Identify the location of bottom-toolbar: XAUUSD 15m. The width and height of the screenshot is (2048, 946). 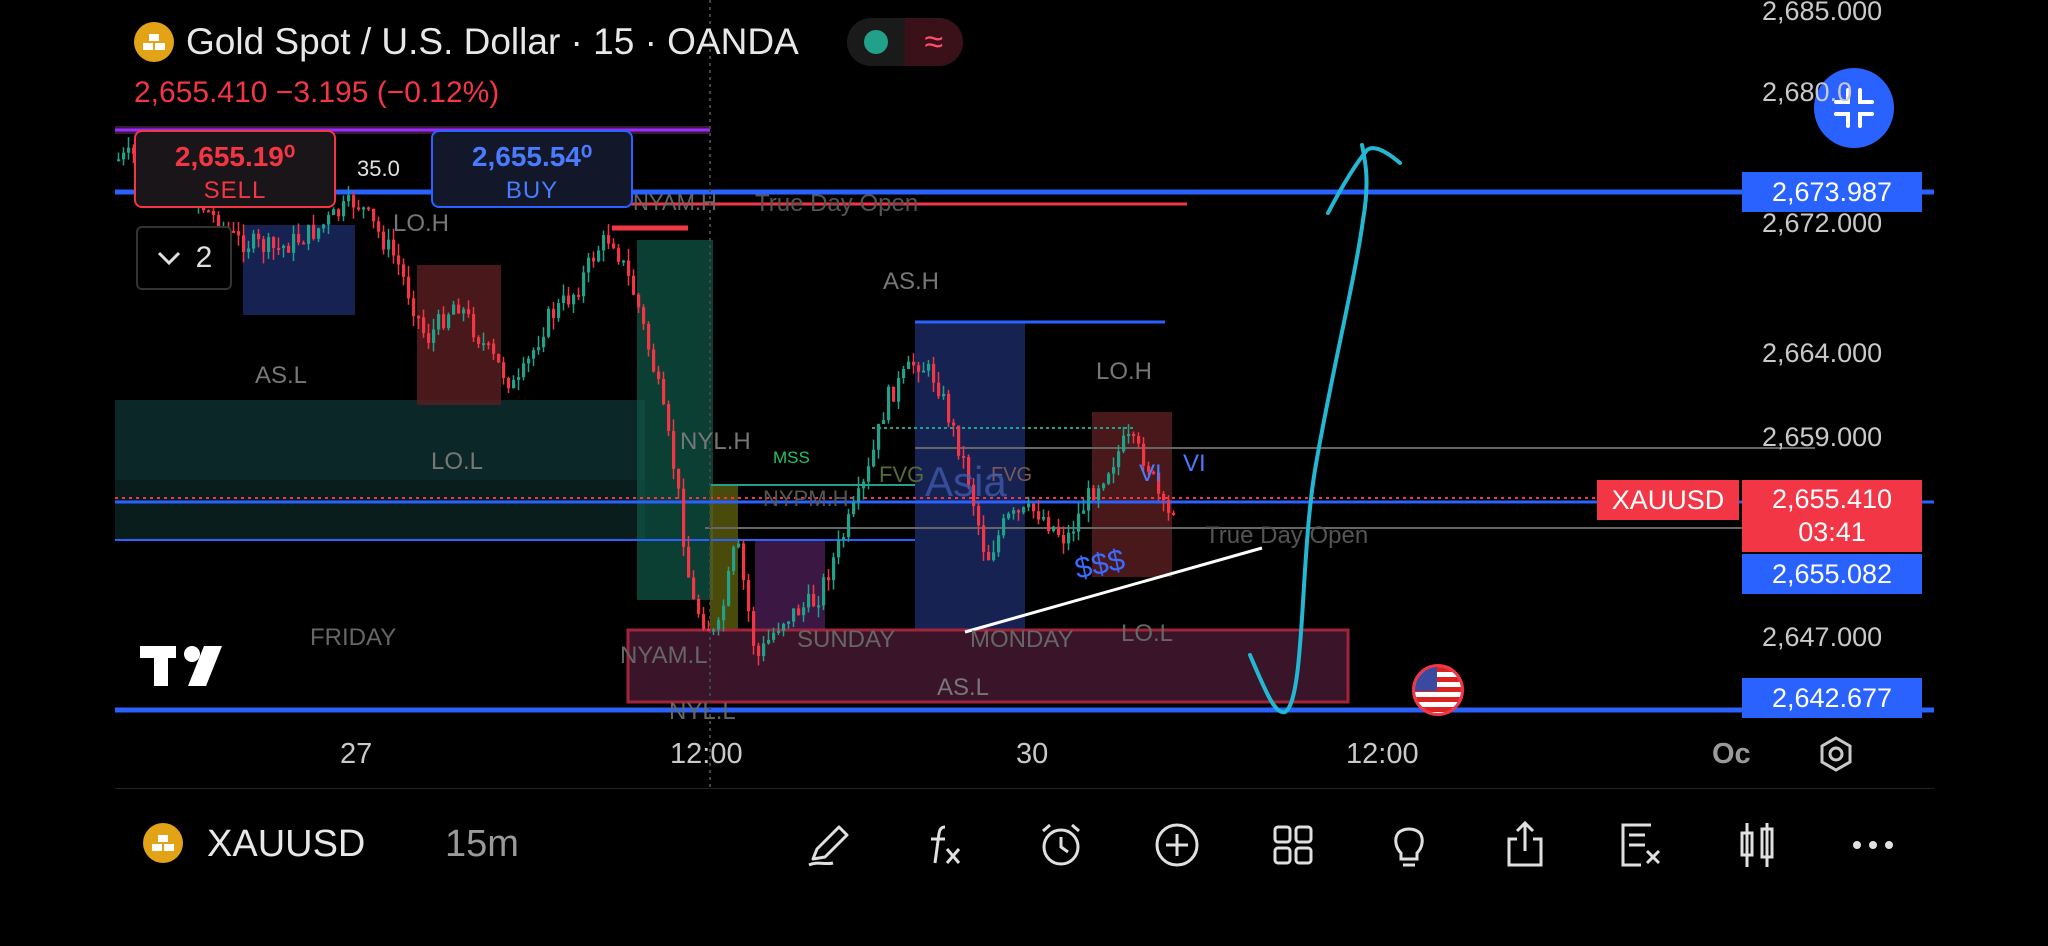
(1024, 842).